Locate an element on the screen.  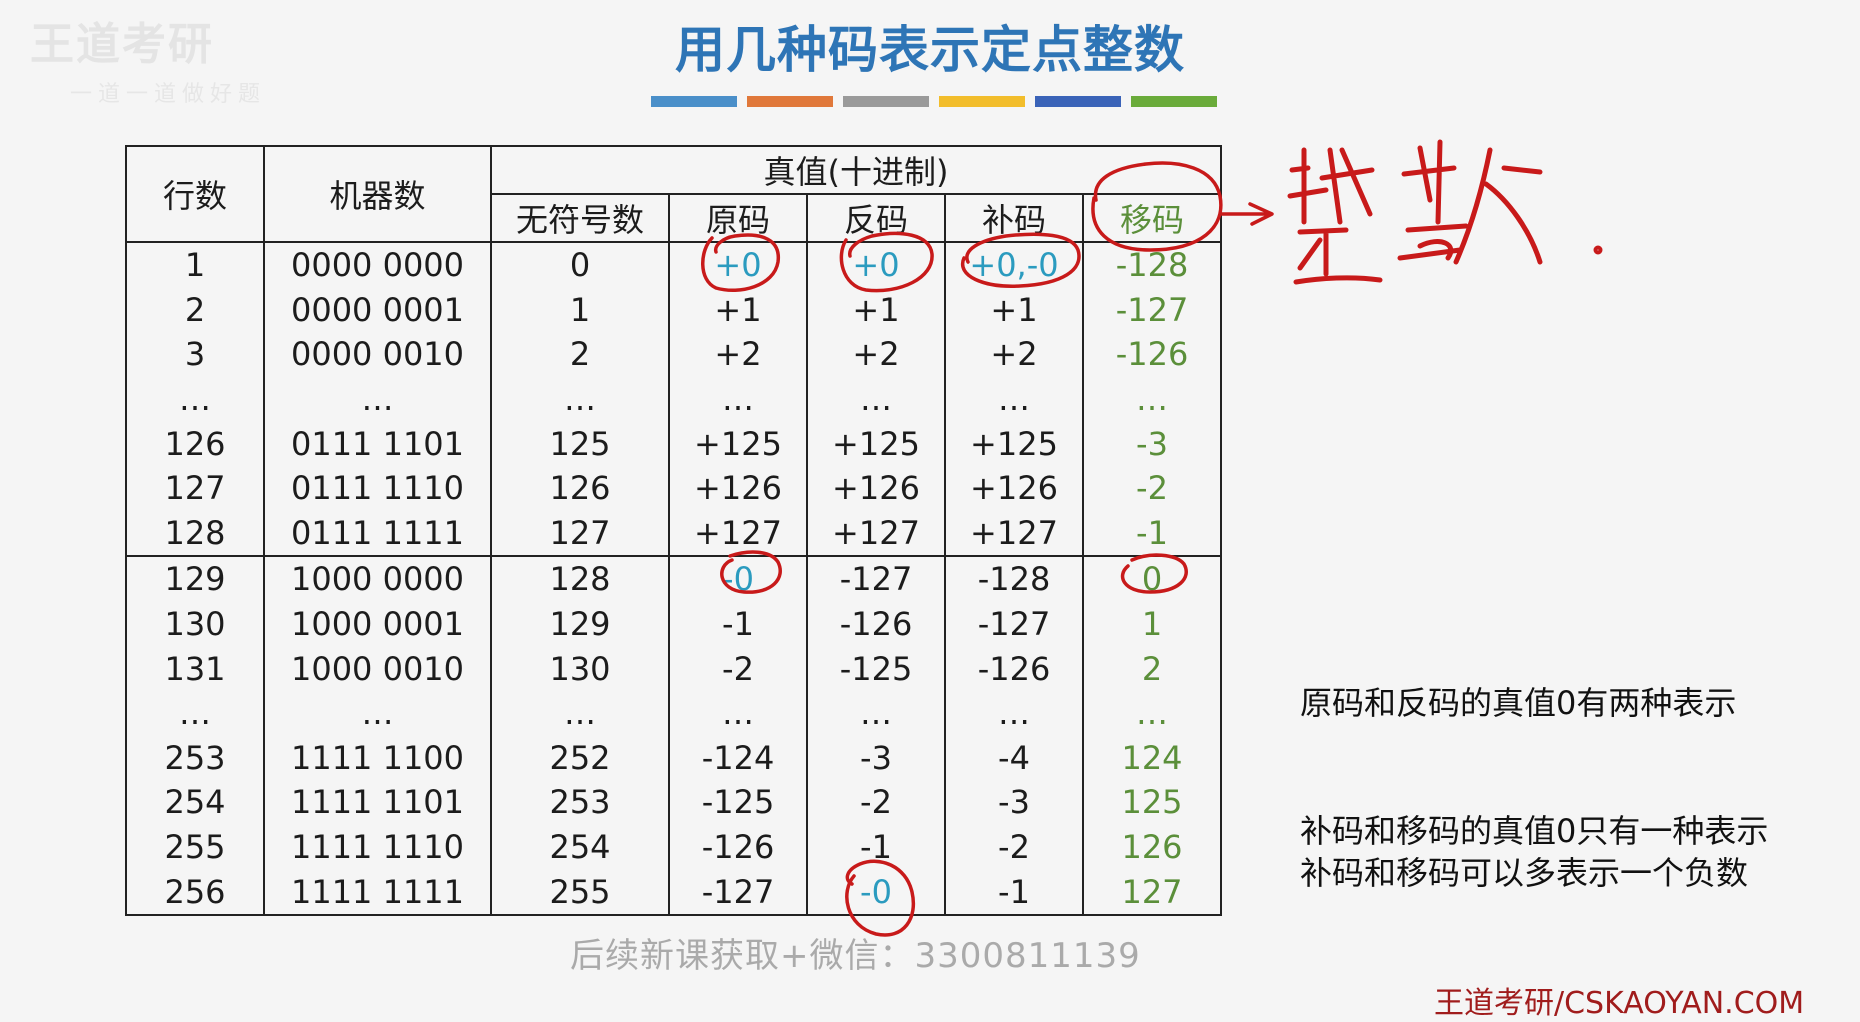
cell-row-no: 2 is located at coordinates (195, 309).